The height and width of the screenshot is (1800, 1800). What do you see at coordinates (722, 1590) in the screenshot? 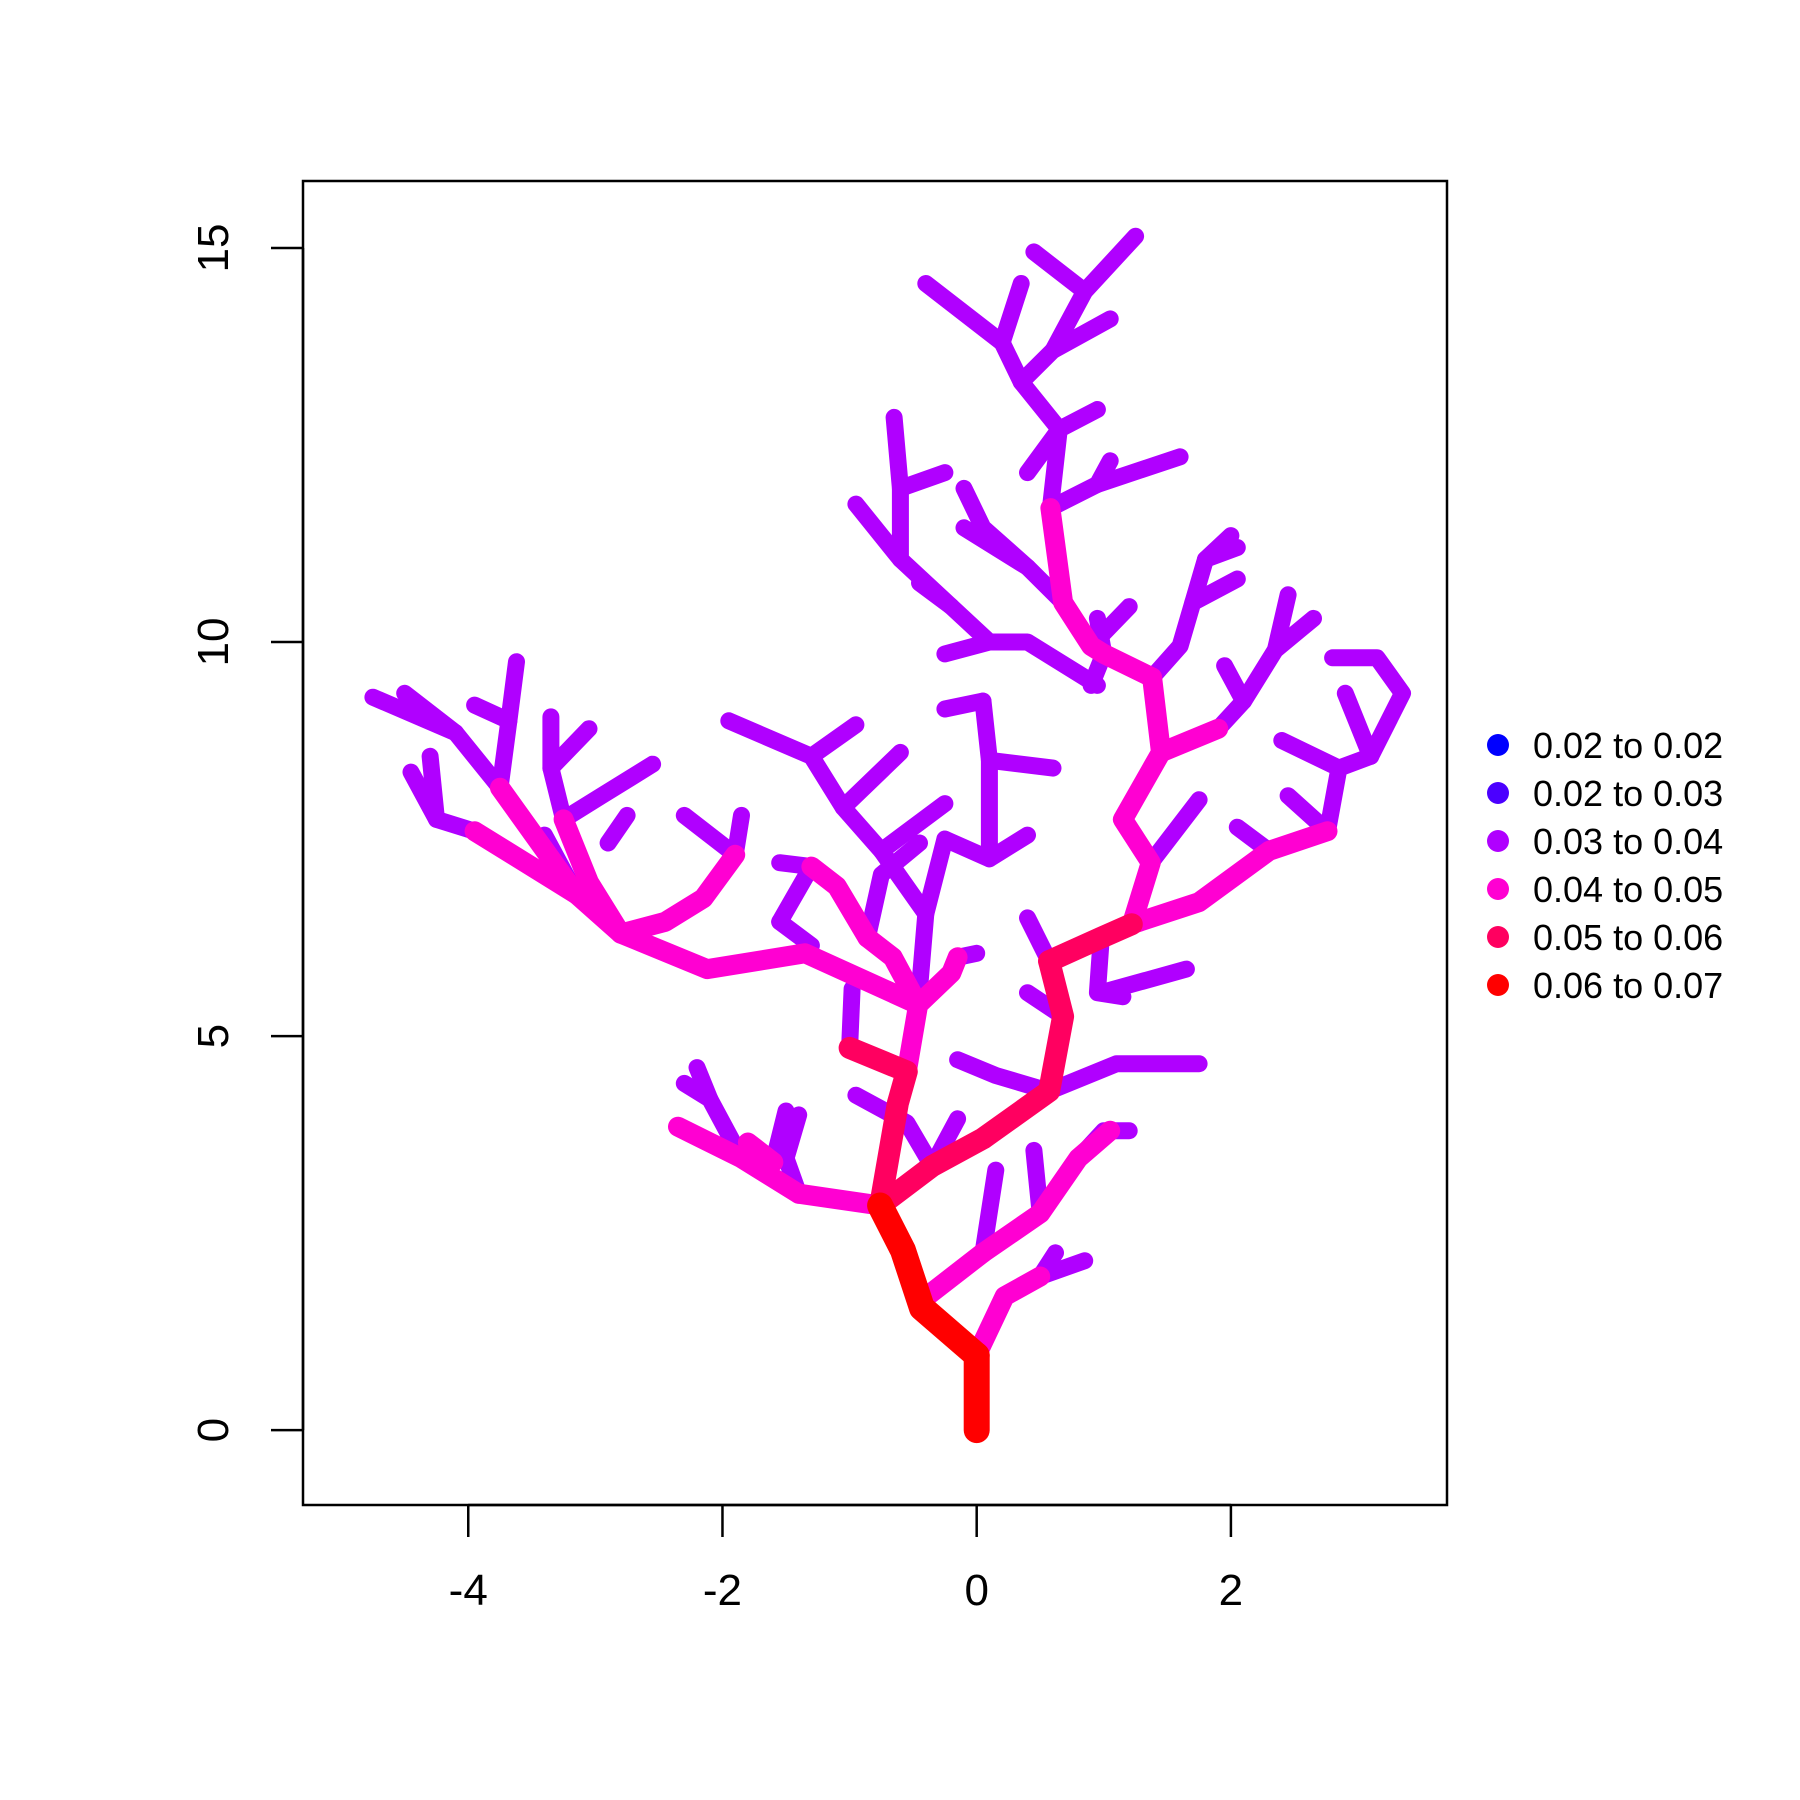
I see `x-tick-label: -2` at bounding box center [722, 1590].